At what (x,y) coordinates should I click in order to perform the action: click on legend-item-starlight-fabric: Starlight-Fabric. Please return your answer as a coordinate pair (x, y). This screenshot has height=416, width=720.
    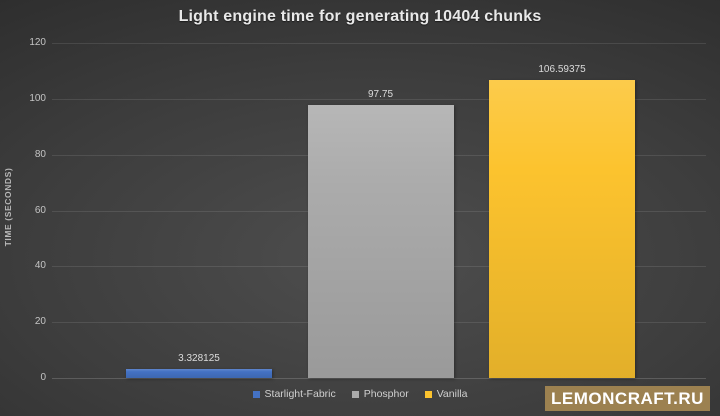
    Looking at the image, I should click on (294, 394).